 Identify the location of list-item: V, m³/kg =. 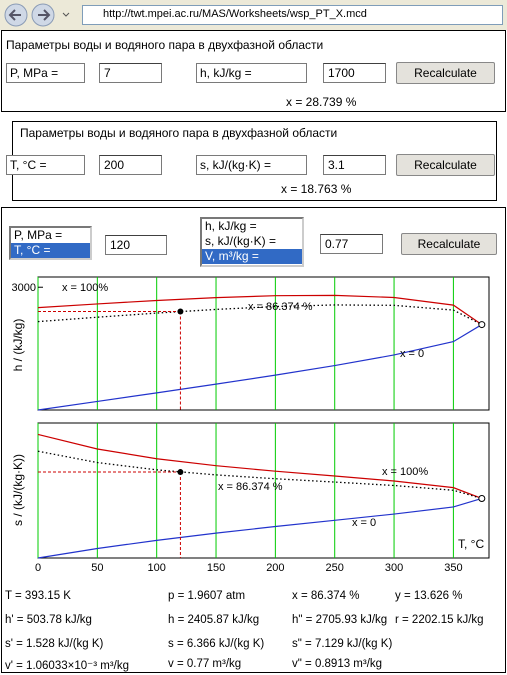
(252, 256).